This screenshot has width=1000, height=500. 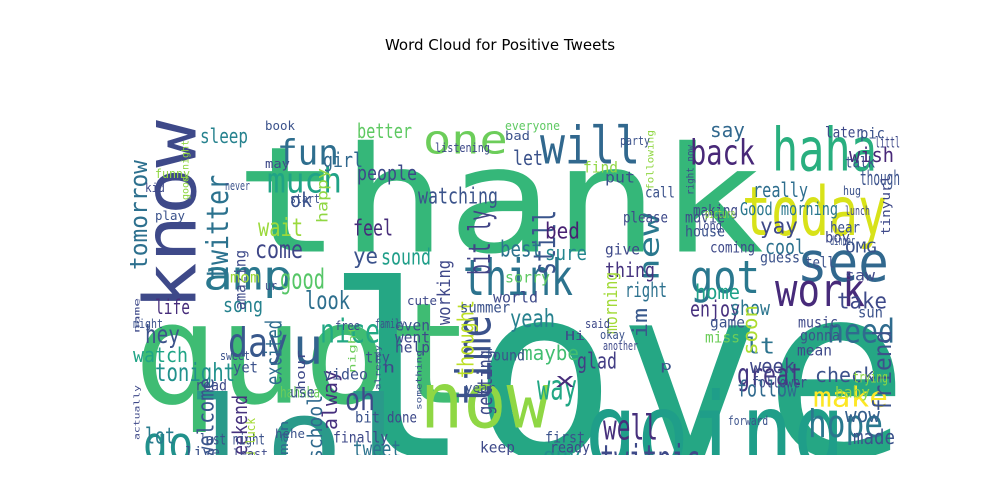 I want to click on word-watch: watch, so click(x=161, y=355).